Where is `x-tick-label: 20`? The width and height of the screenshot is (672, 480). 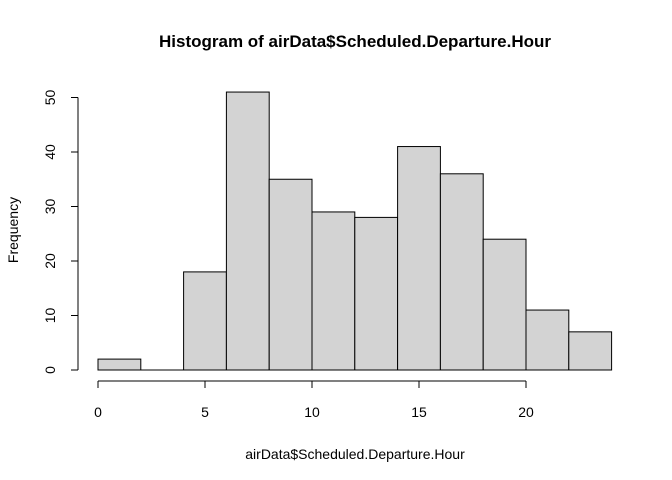
x-tick-label: 20 is located at coordinates (526, 412).